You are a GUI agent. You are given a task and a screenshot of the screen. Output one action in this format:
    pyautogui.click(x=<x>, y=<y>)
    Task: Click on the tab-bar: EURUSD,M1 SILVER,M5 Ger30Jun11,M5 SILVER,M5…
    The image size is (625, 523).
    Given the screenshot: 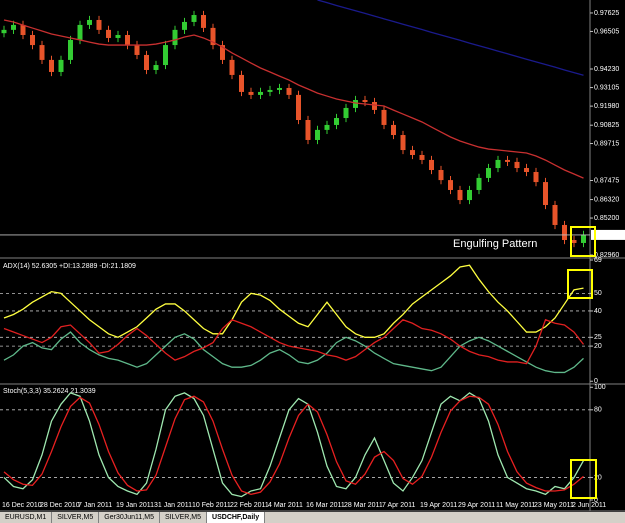 What is the action you would take?
    pyautogui.click(x=312, y=517)
    